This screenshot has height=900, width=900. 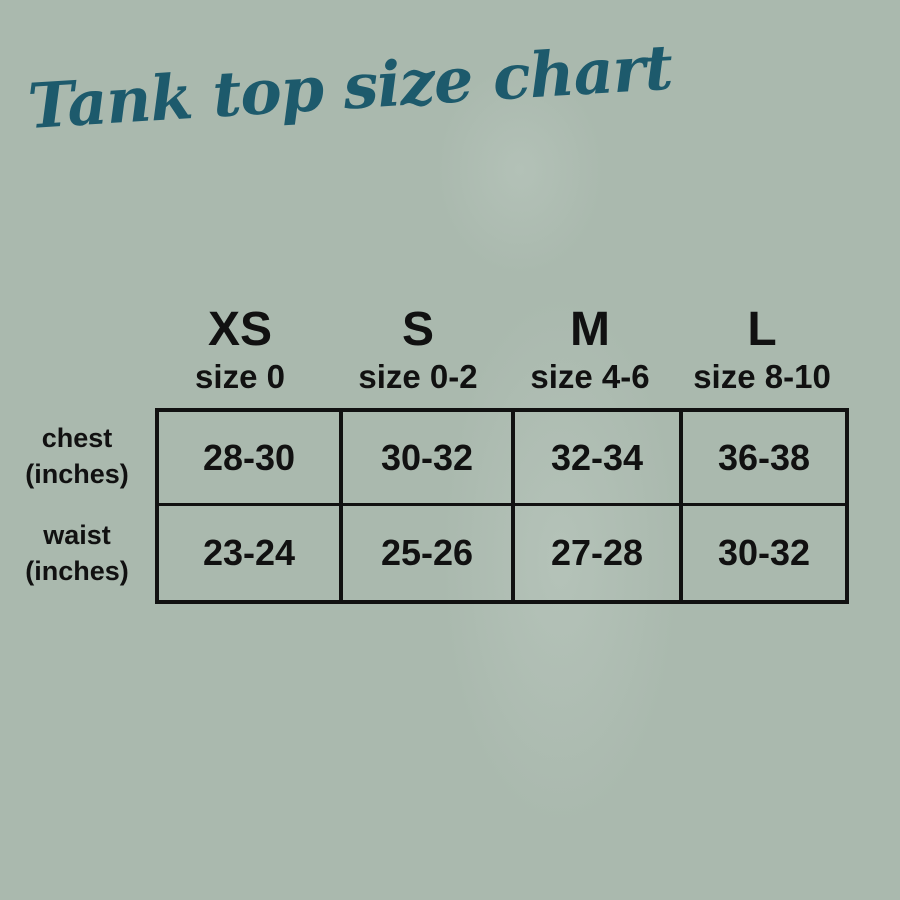 What do you see at coordinates (764, 459) in the screenshot?
I see `table-cell: 36-38` at bounding box center [764, 459].